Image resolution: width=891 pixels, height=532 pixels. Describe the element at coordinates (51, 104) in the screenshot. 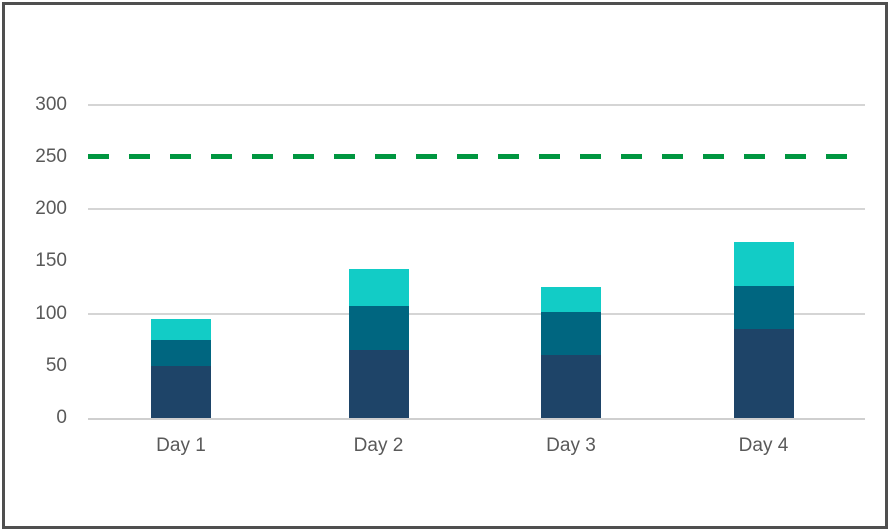

I see `y-tick-label-300: 300` at that location.